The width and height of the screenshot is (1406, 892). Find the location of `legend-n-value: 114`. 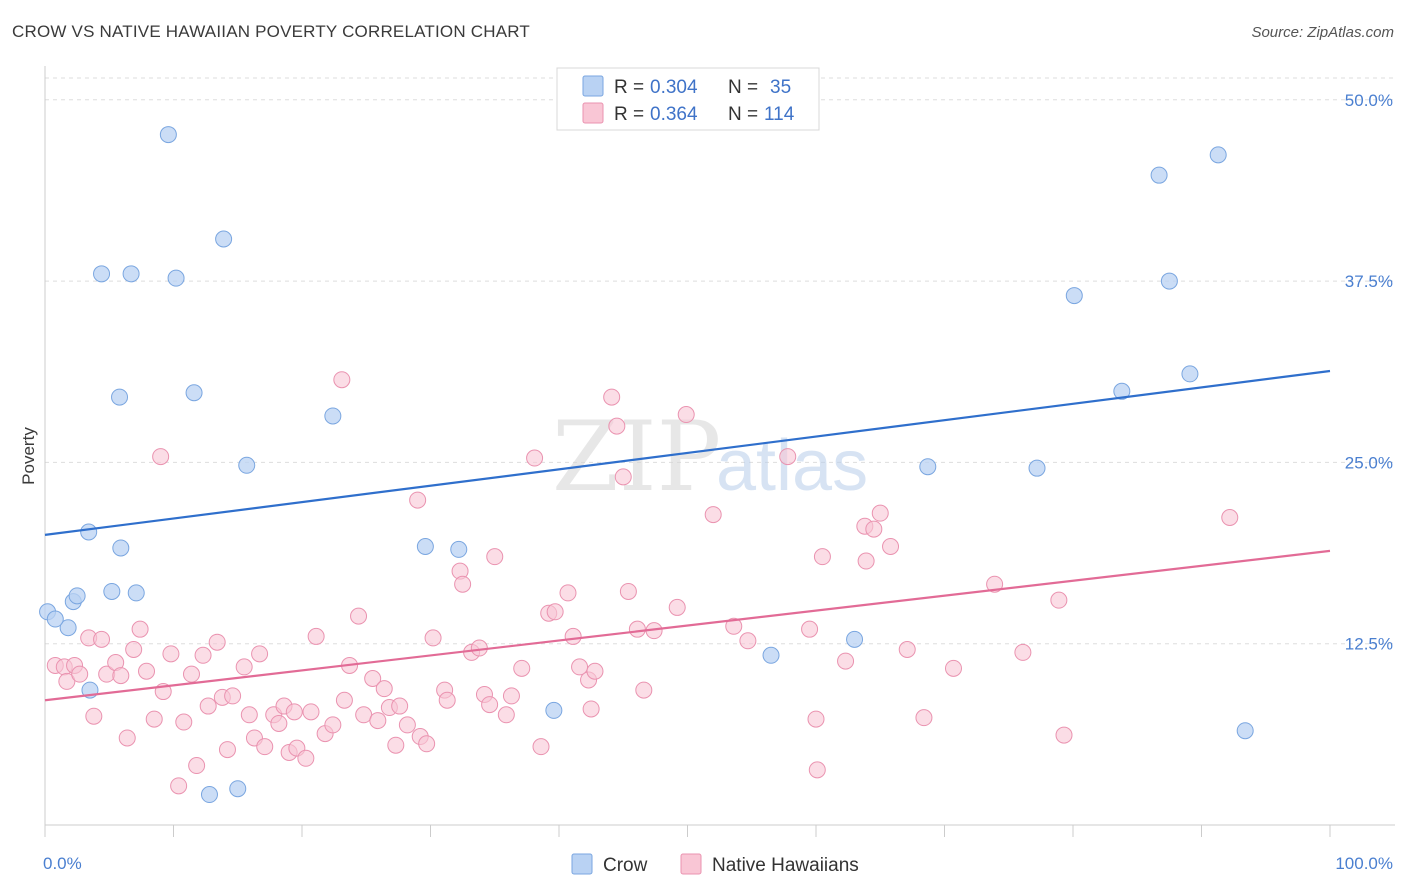

legend-n-value: 114 is located at coordinates (779, 114).